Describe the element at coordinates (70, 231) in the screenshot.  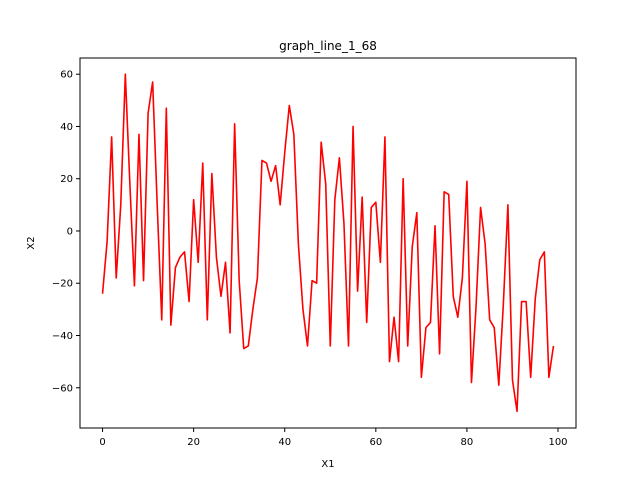
I see `y-tick-label: 0` at that location.